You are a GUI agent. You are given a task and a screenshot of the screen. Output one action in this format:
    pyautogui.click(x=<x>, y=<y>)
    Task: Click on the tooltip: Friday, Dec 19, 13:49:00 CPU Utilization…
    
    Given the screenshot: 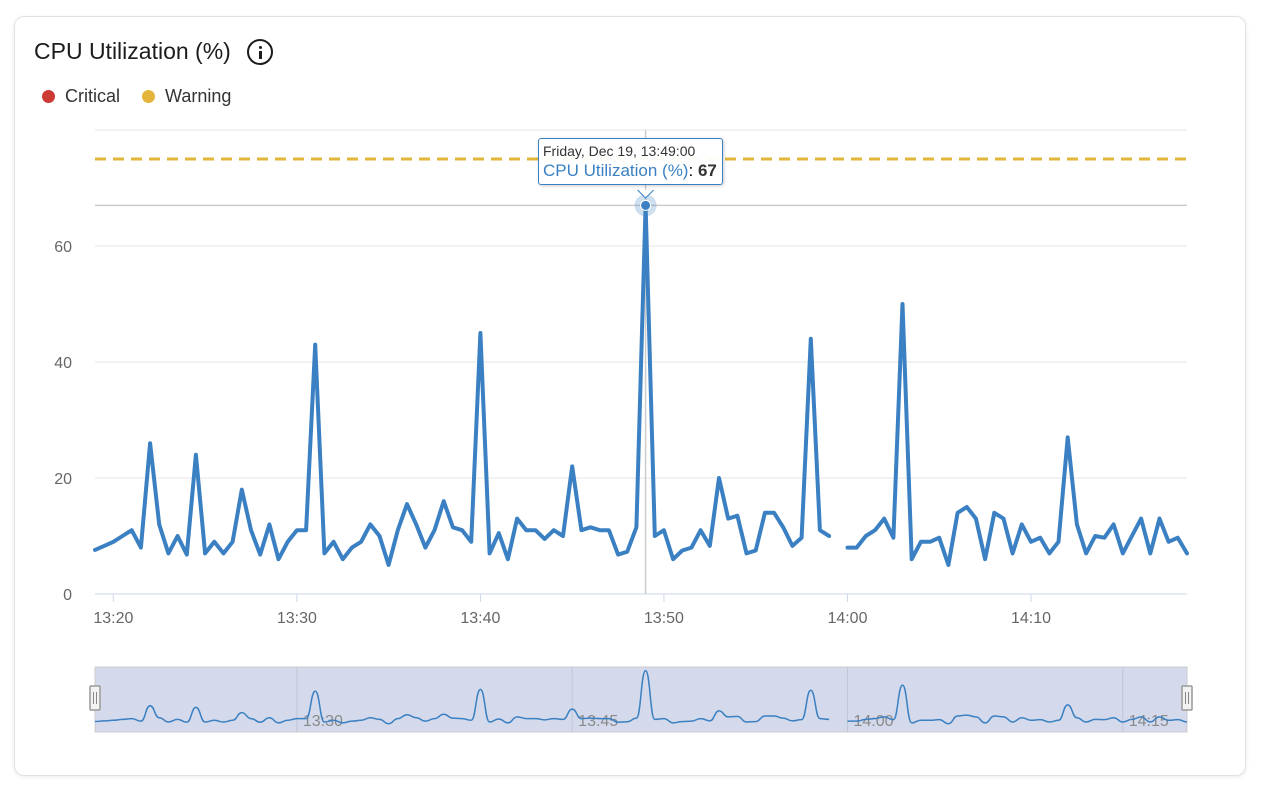 What is the action you would take?
    pyautogui.click(x=630, y=161)
    